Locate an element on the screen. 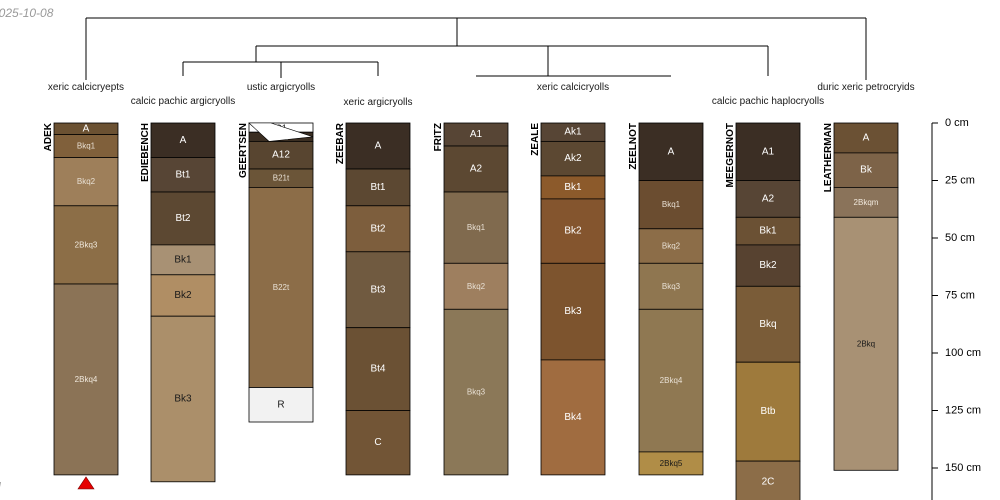  horizon-label: Bk4 is located at coordinates (573, 417).